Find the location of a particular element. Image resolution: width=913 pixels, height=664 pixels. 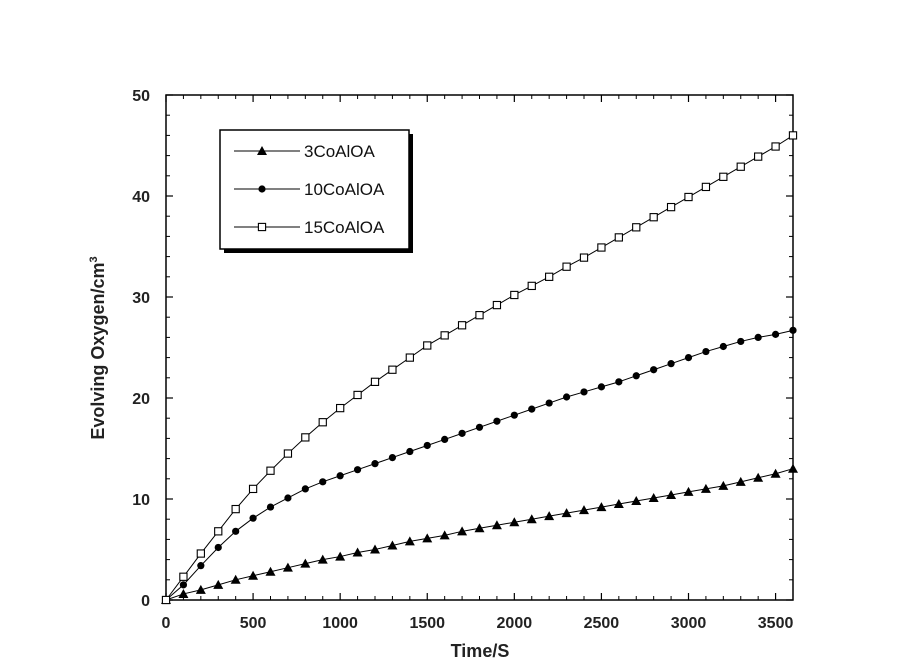

y-tick-label: 30 is located at coordinates (141, 298).